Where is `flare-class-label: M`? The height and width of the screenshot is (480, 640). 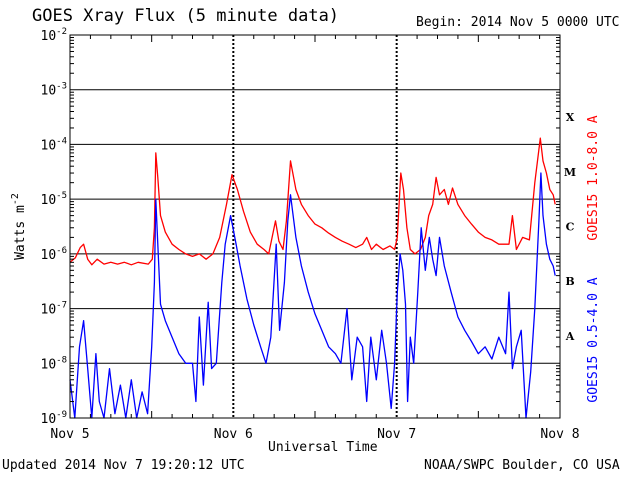 flare-class-label: M is located at coordinates (570, 172).